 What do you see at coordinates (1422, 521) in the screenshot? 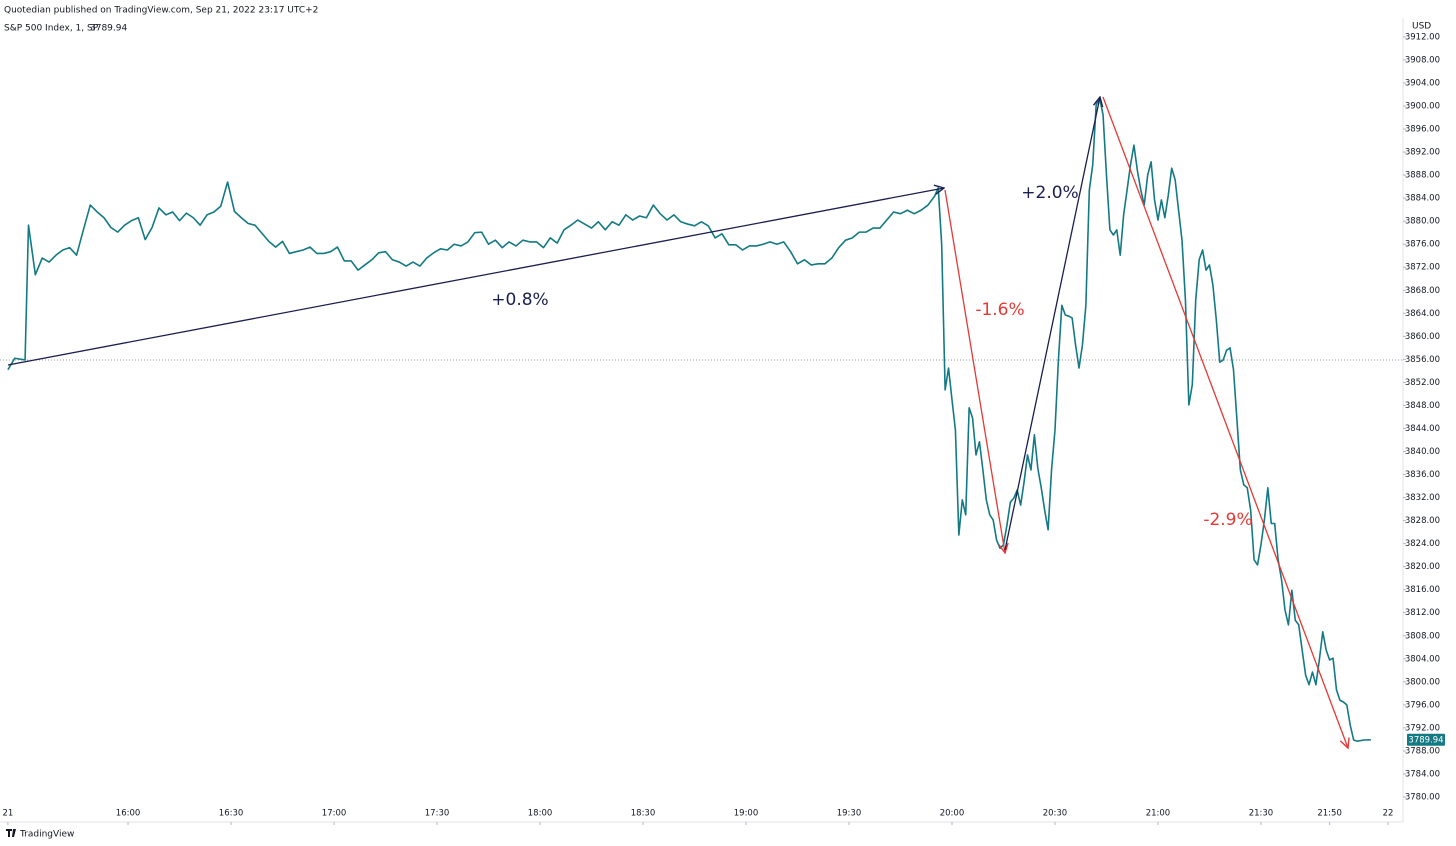
I see `y-tick-label: 3828.00` at bounding box center [1422, 521].